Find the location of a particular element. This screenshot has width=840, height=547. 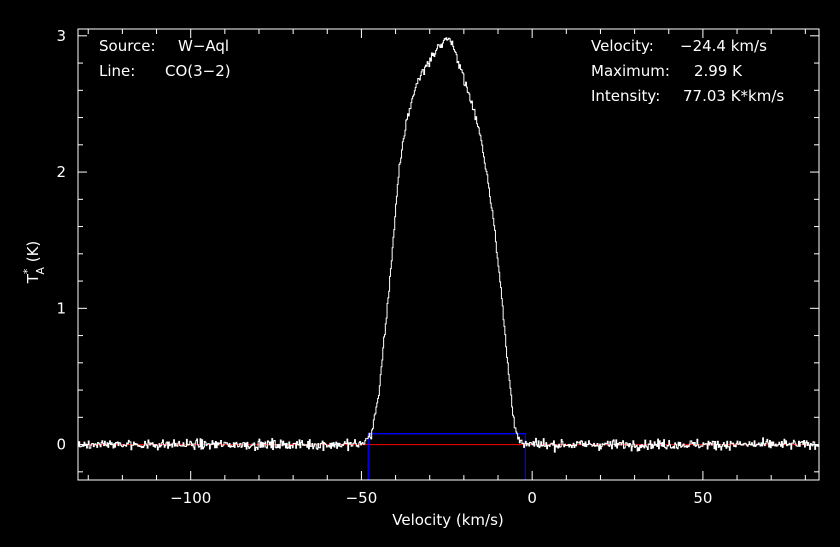

y-axis-label-main: T is located at coordinates (33, 278).